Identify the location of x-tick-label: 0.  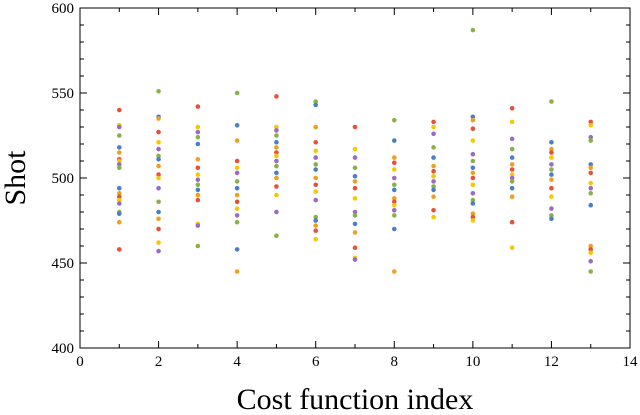
(80, 362).